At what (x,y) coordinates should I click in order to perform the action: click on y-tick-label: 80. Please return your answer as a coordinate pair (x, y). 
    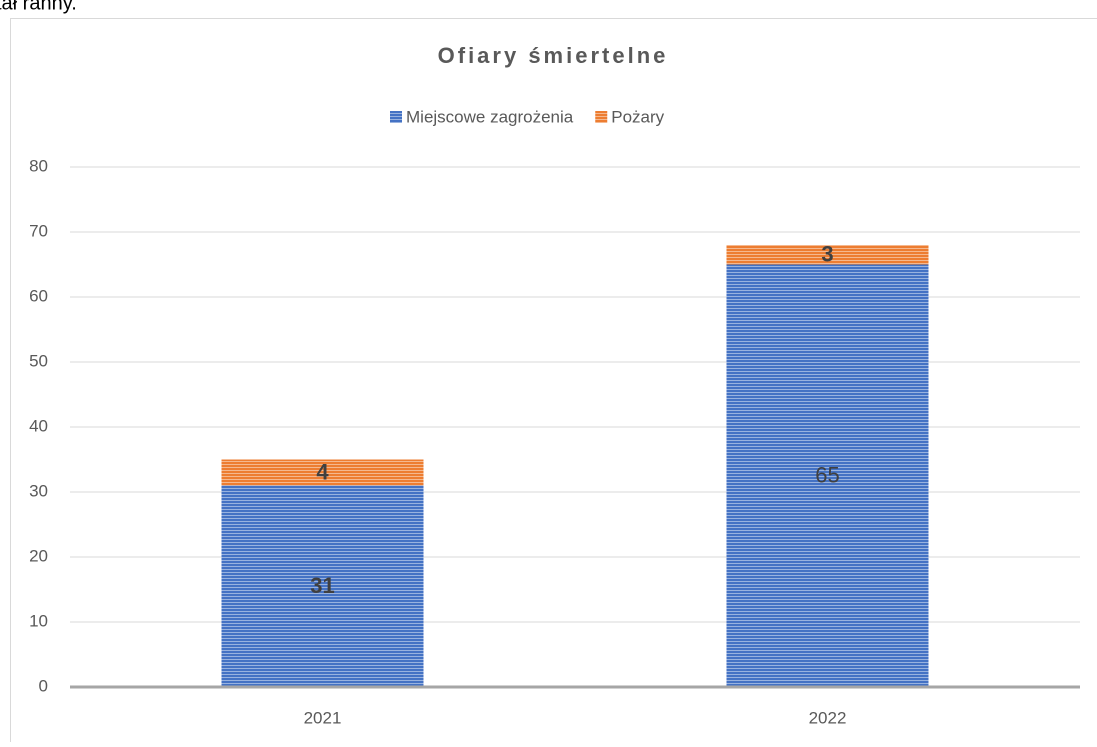
    Looking at the image, I should click on (38, 165).